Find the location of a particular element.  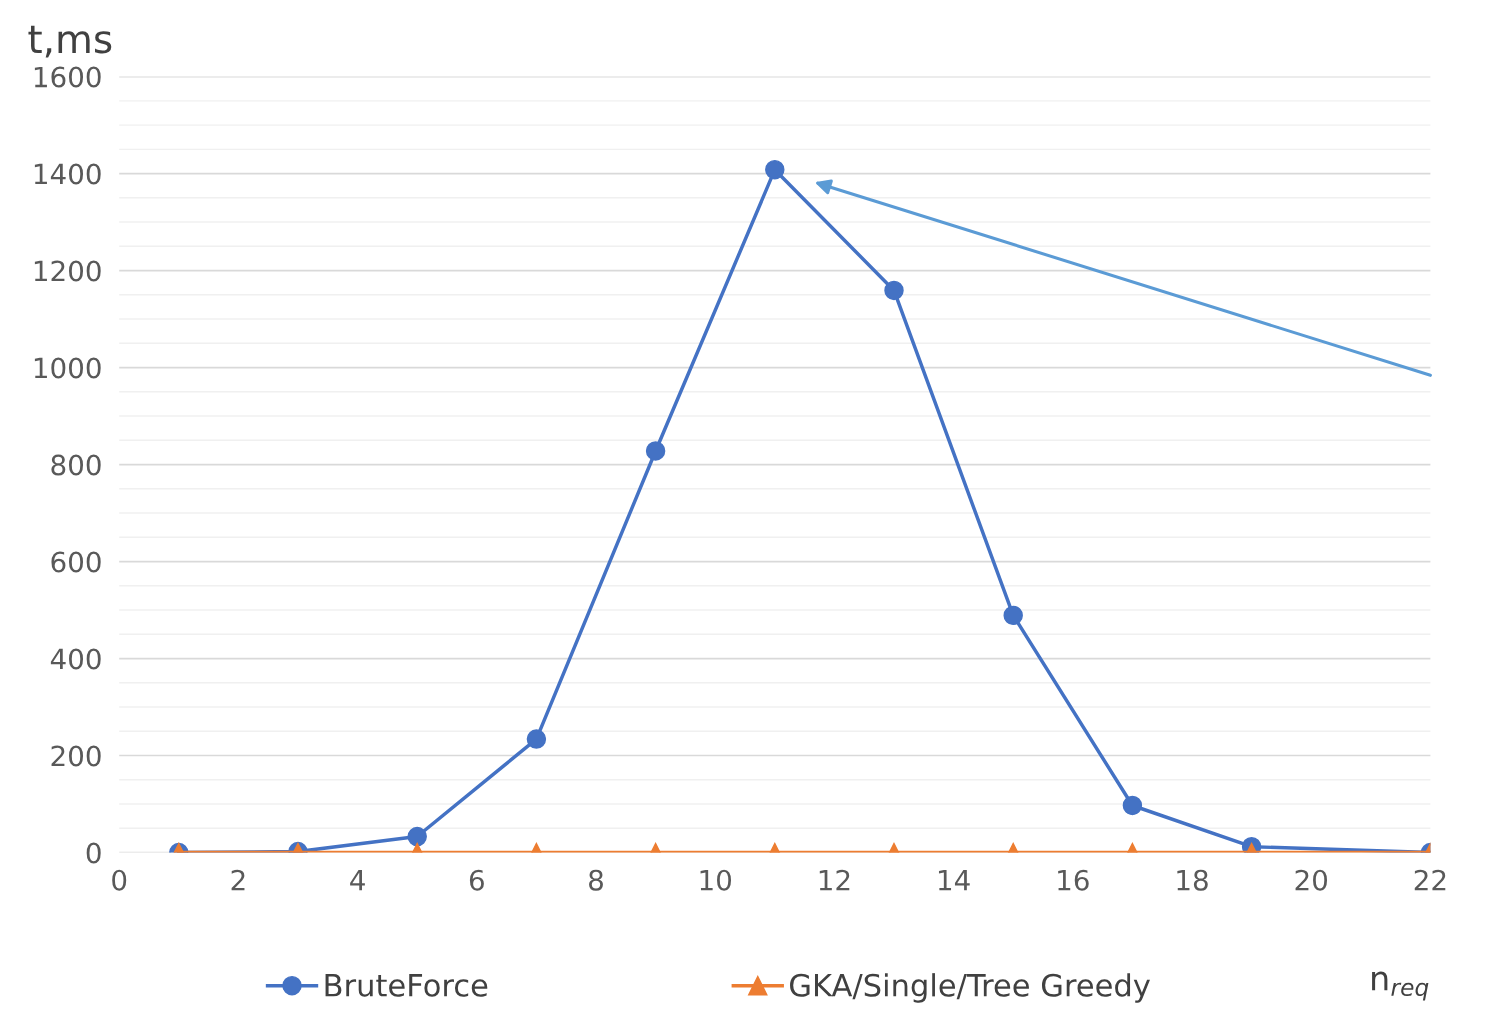

legend-label: GKA/Single/Tree Greedy is located at coordinates (970, 988).